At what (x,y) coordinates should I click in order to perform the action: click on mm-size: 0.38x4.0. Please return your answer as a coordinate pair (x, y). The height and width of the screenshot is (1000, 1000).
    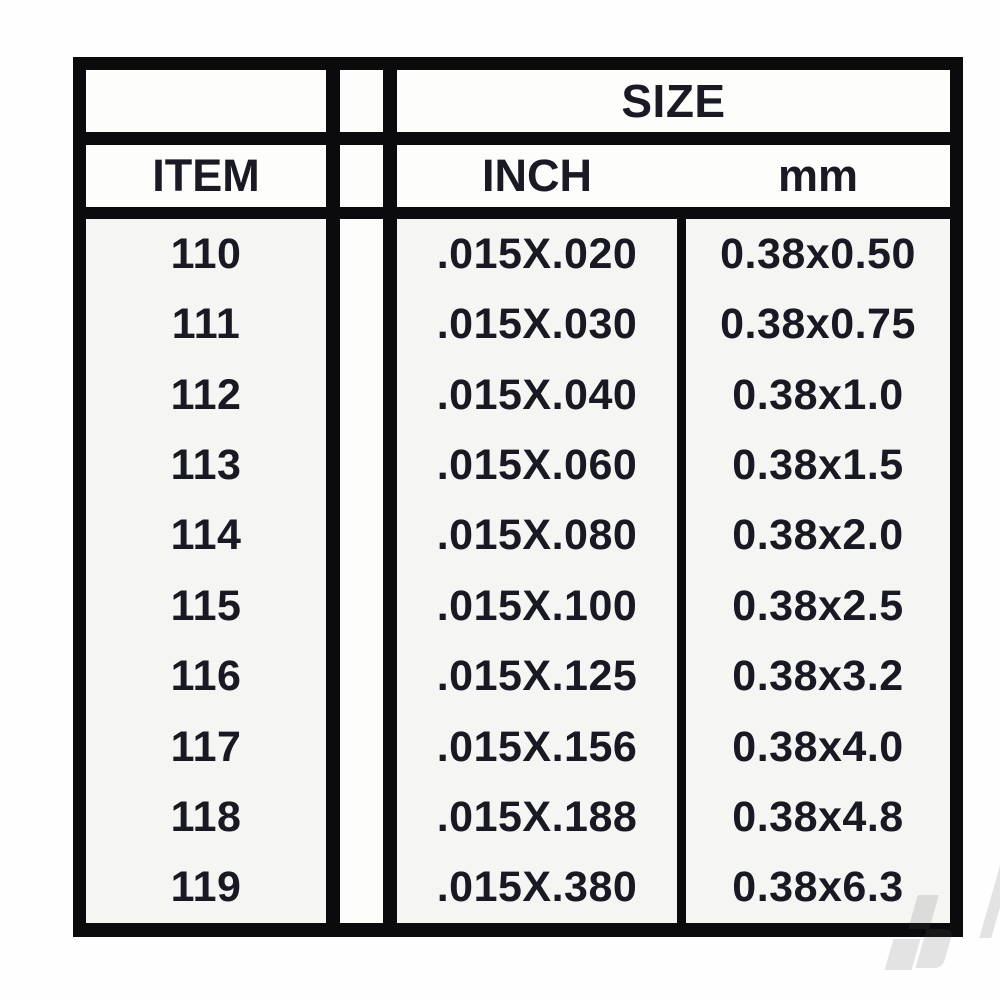
    Looking at the image, I should click on (818, 746).